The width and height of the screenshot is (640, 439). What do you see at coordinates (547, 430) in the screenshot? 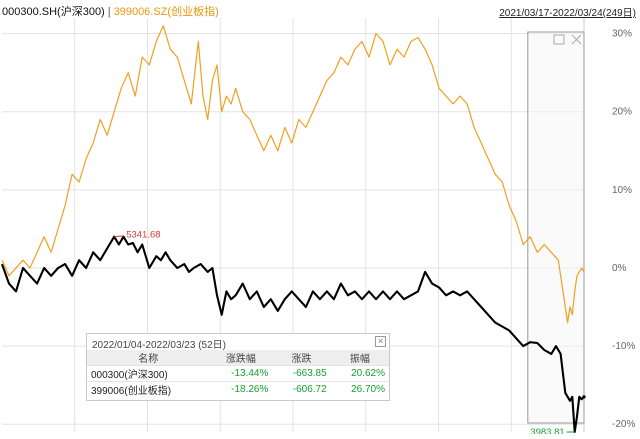
I see `low-label: 3983.81` at bounding box center [547, 430].